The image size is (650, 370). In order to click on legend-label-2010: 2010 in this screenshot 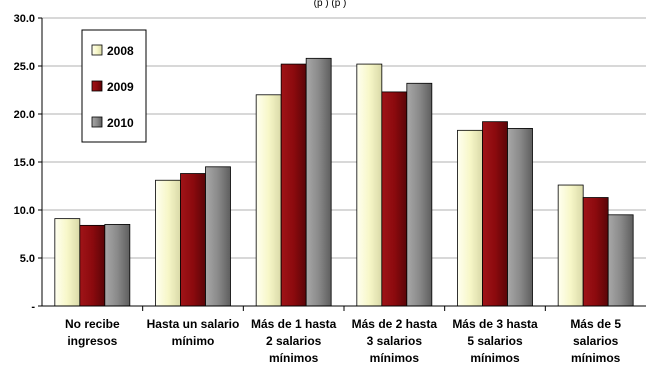, I will do `click(120, 123)`.